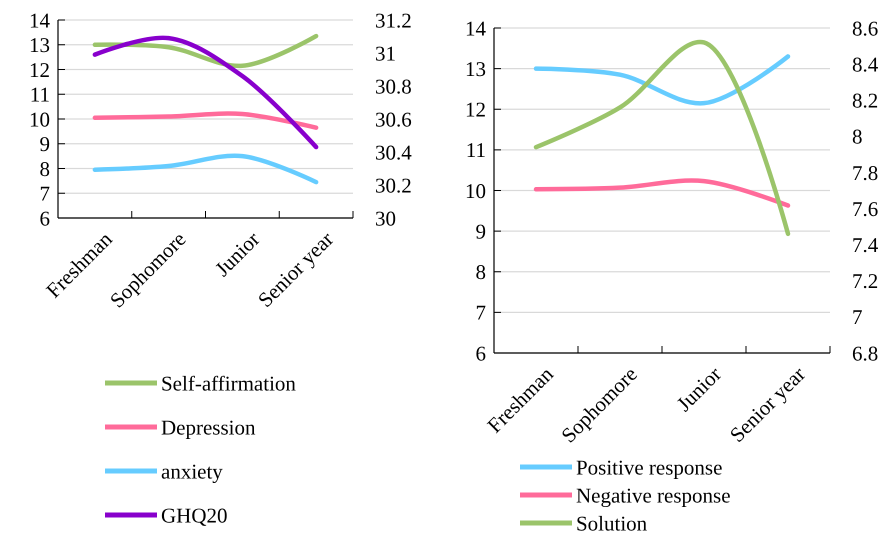 The height and width of the screenshot is (535, 890). Describe the element at coordinates (865, 281) in the screenshot. I see `y2-tick-label: 7.2` at that location.